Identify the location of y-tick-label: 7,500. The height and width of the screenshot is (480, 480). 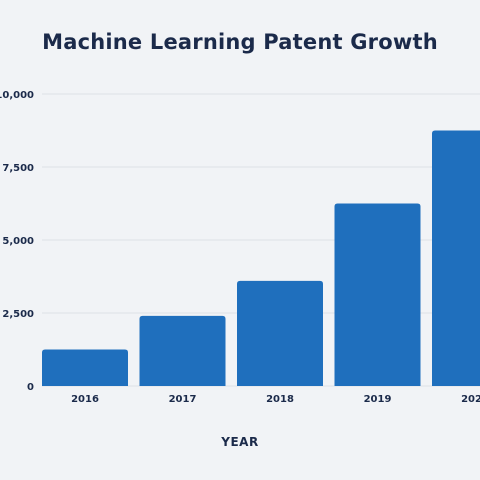
(18, 168).